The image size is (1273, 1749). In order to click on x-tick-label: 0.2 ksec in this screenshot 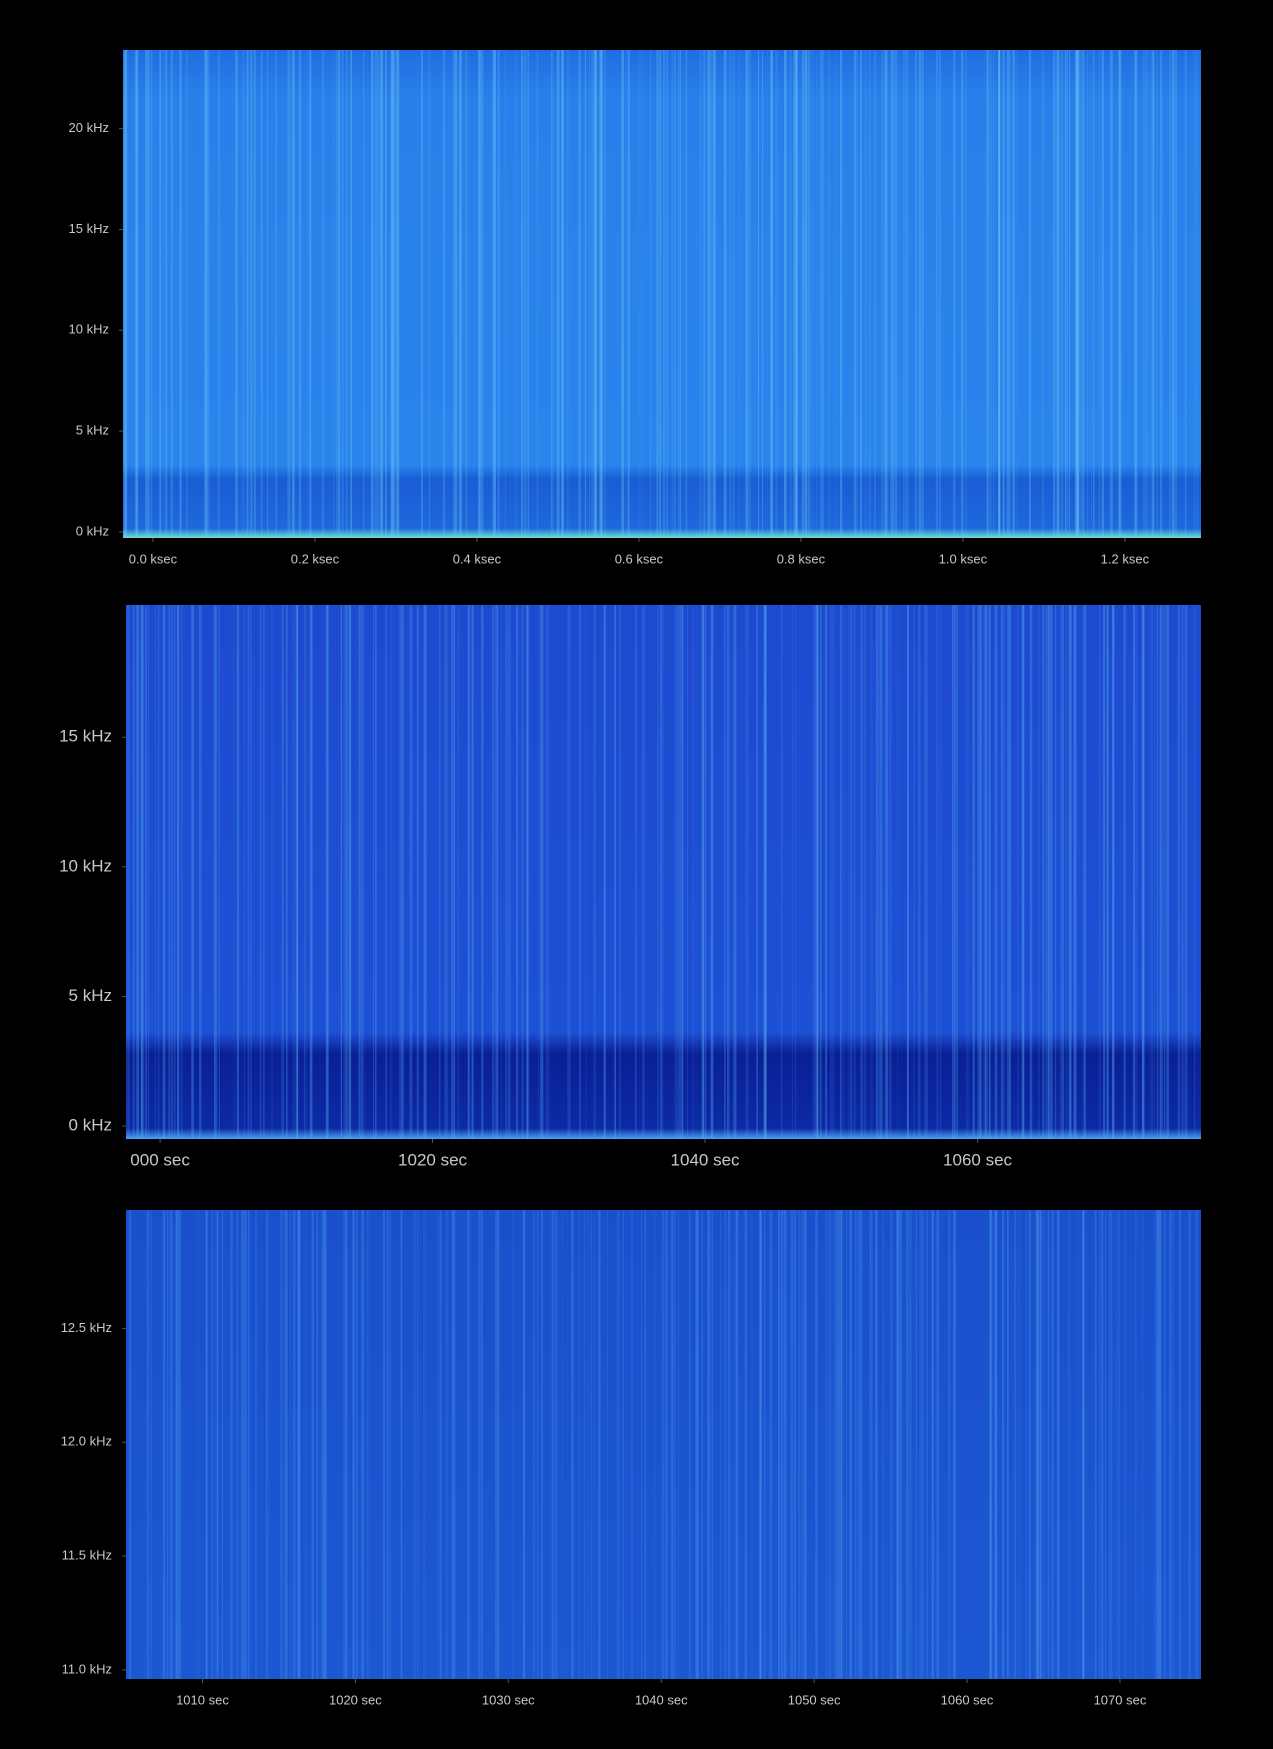, I will do `click(315, 558)`.